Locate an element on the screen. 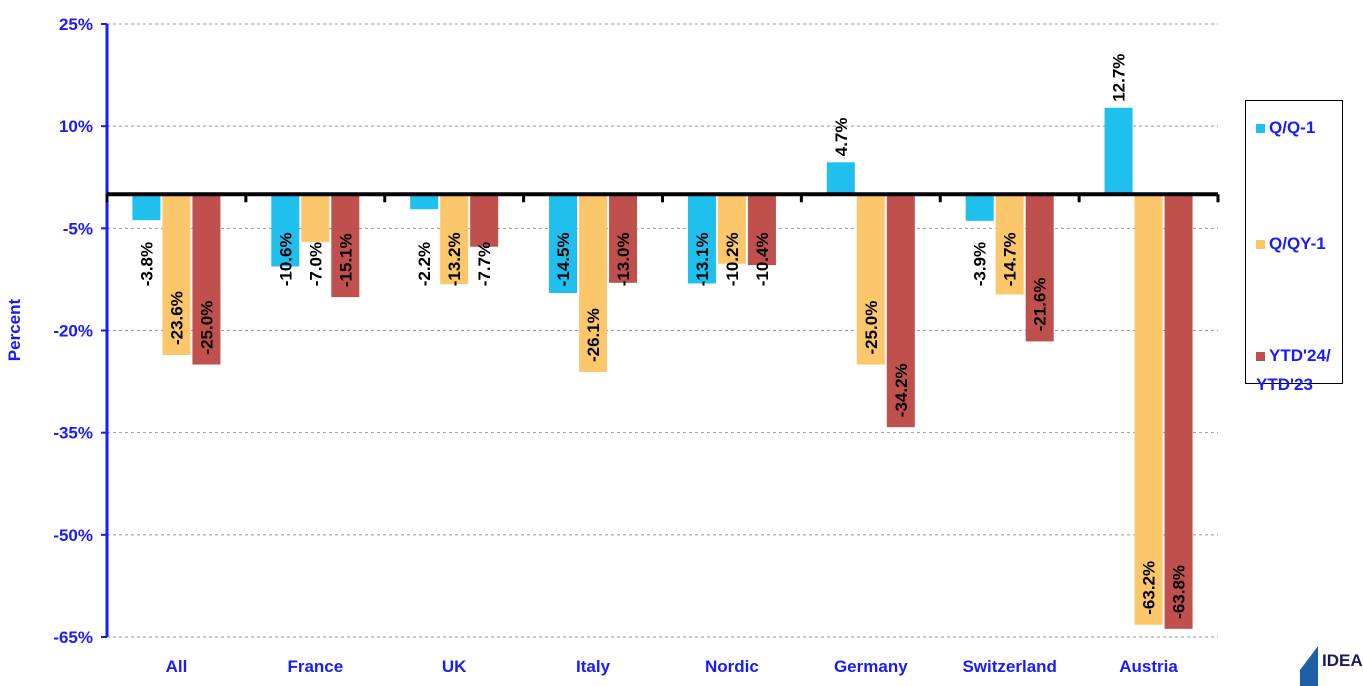  data-label: -7.7% is located at coordinates (484, 264).